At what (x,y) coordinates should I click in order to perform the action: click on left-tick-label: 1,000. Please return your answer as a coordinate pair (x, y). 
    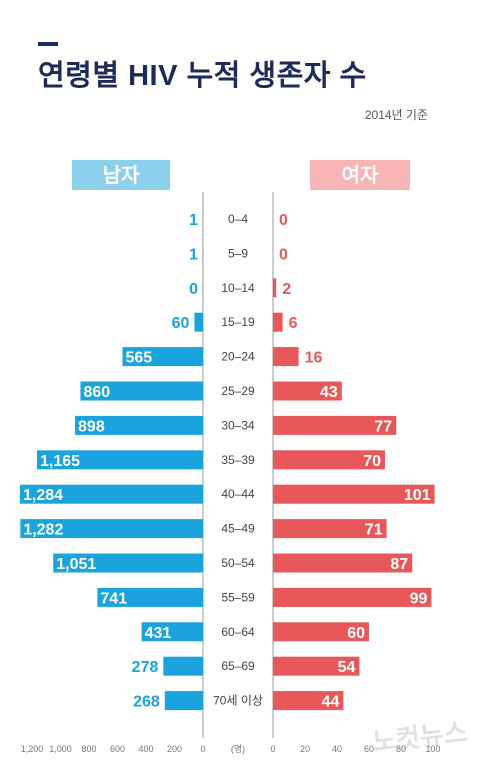
    Looking at the image, I should click on (60, 749).